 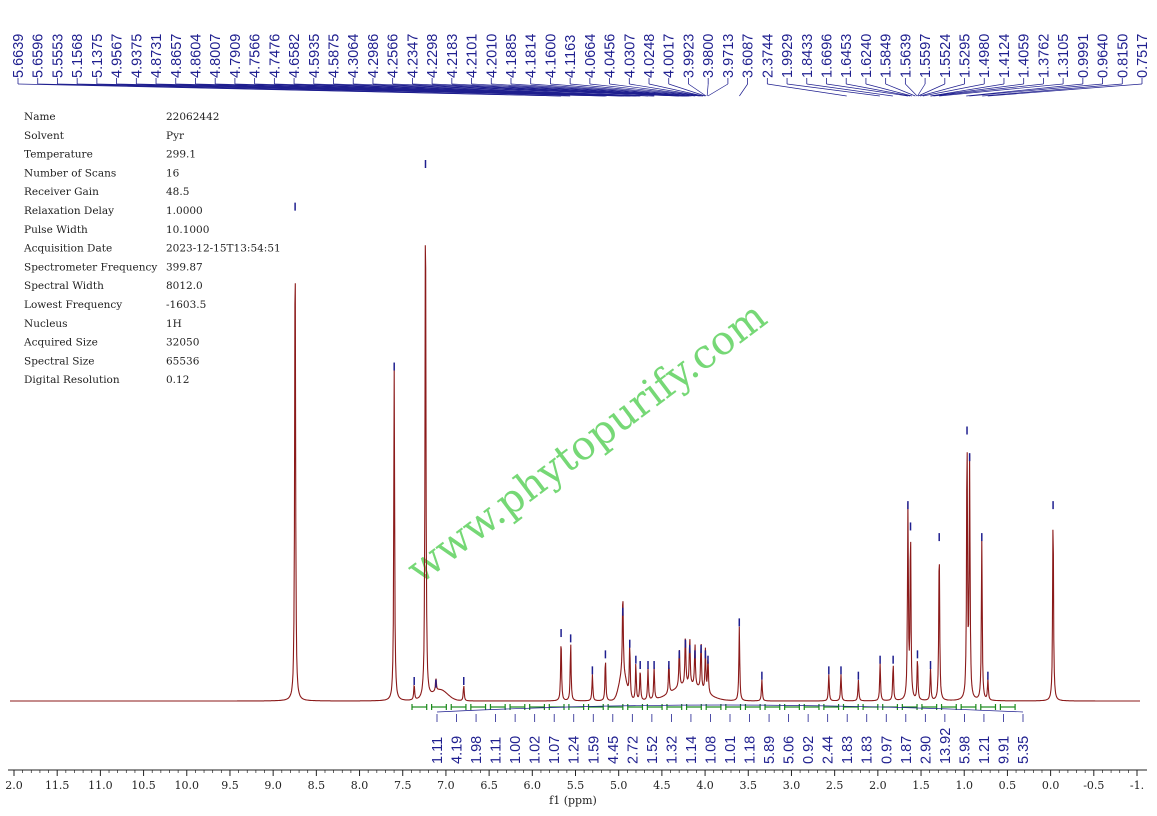 I want to click on param-key: Pulse Width, so click(x=56, y=230).